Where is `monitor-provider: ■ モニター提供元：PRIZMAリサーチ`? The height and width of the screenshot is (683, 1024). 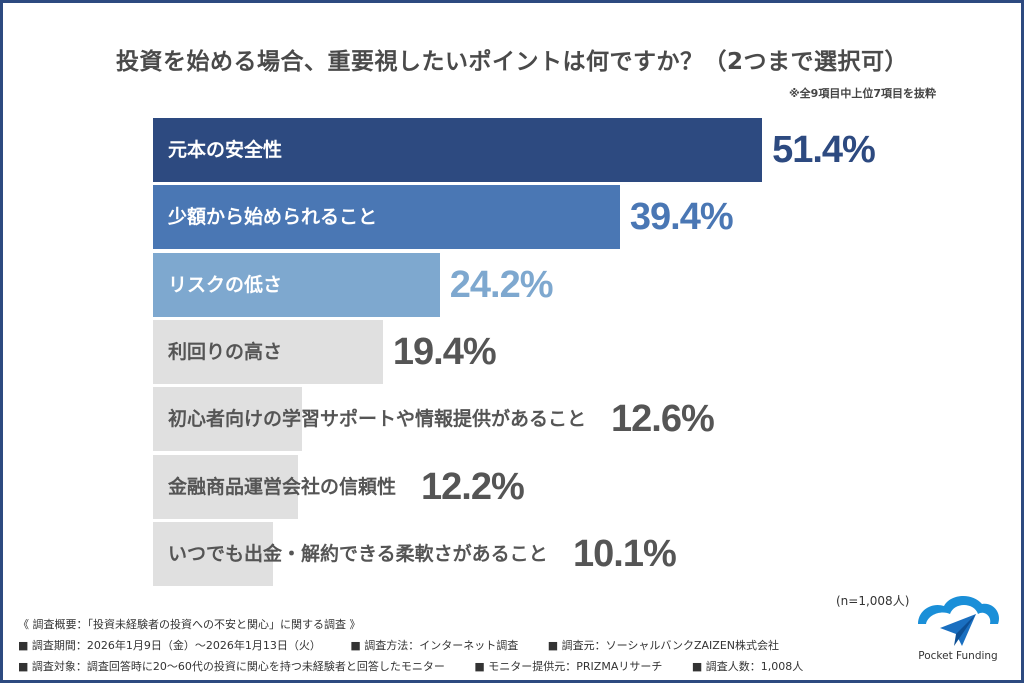 monitor-provider: ■ モニター提供元：PRIZMAリサーチ is located at coordinates (568, 666).